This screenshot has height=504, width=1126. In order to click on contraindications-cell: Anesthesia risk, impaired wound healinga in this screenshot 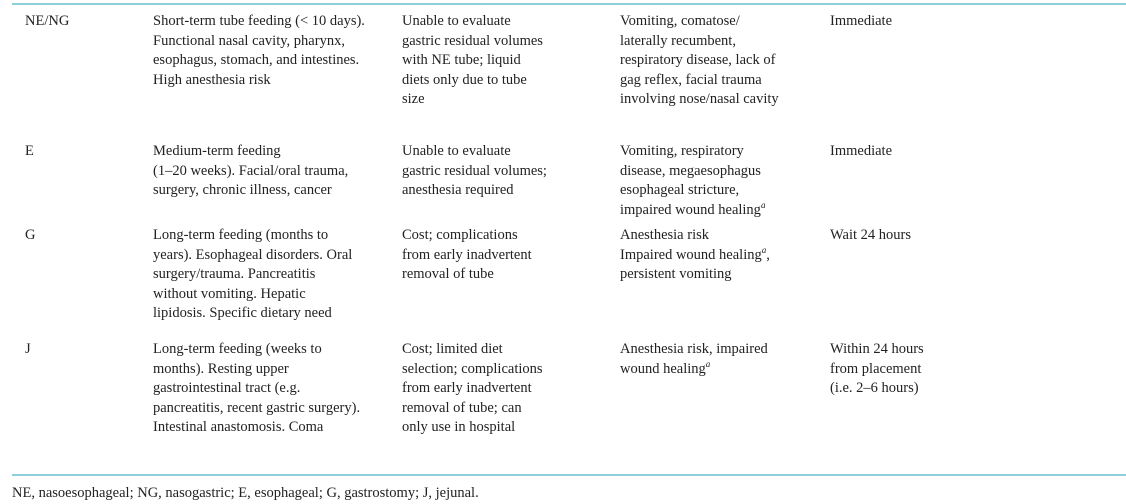, I will do `click(722, 359)`.